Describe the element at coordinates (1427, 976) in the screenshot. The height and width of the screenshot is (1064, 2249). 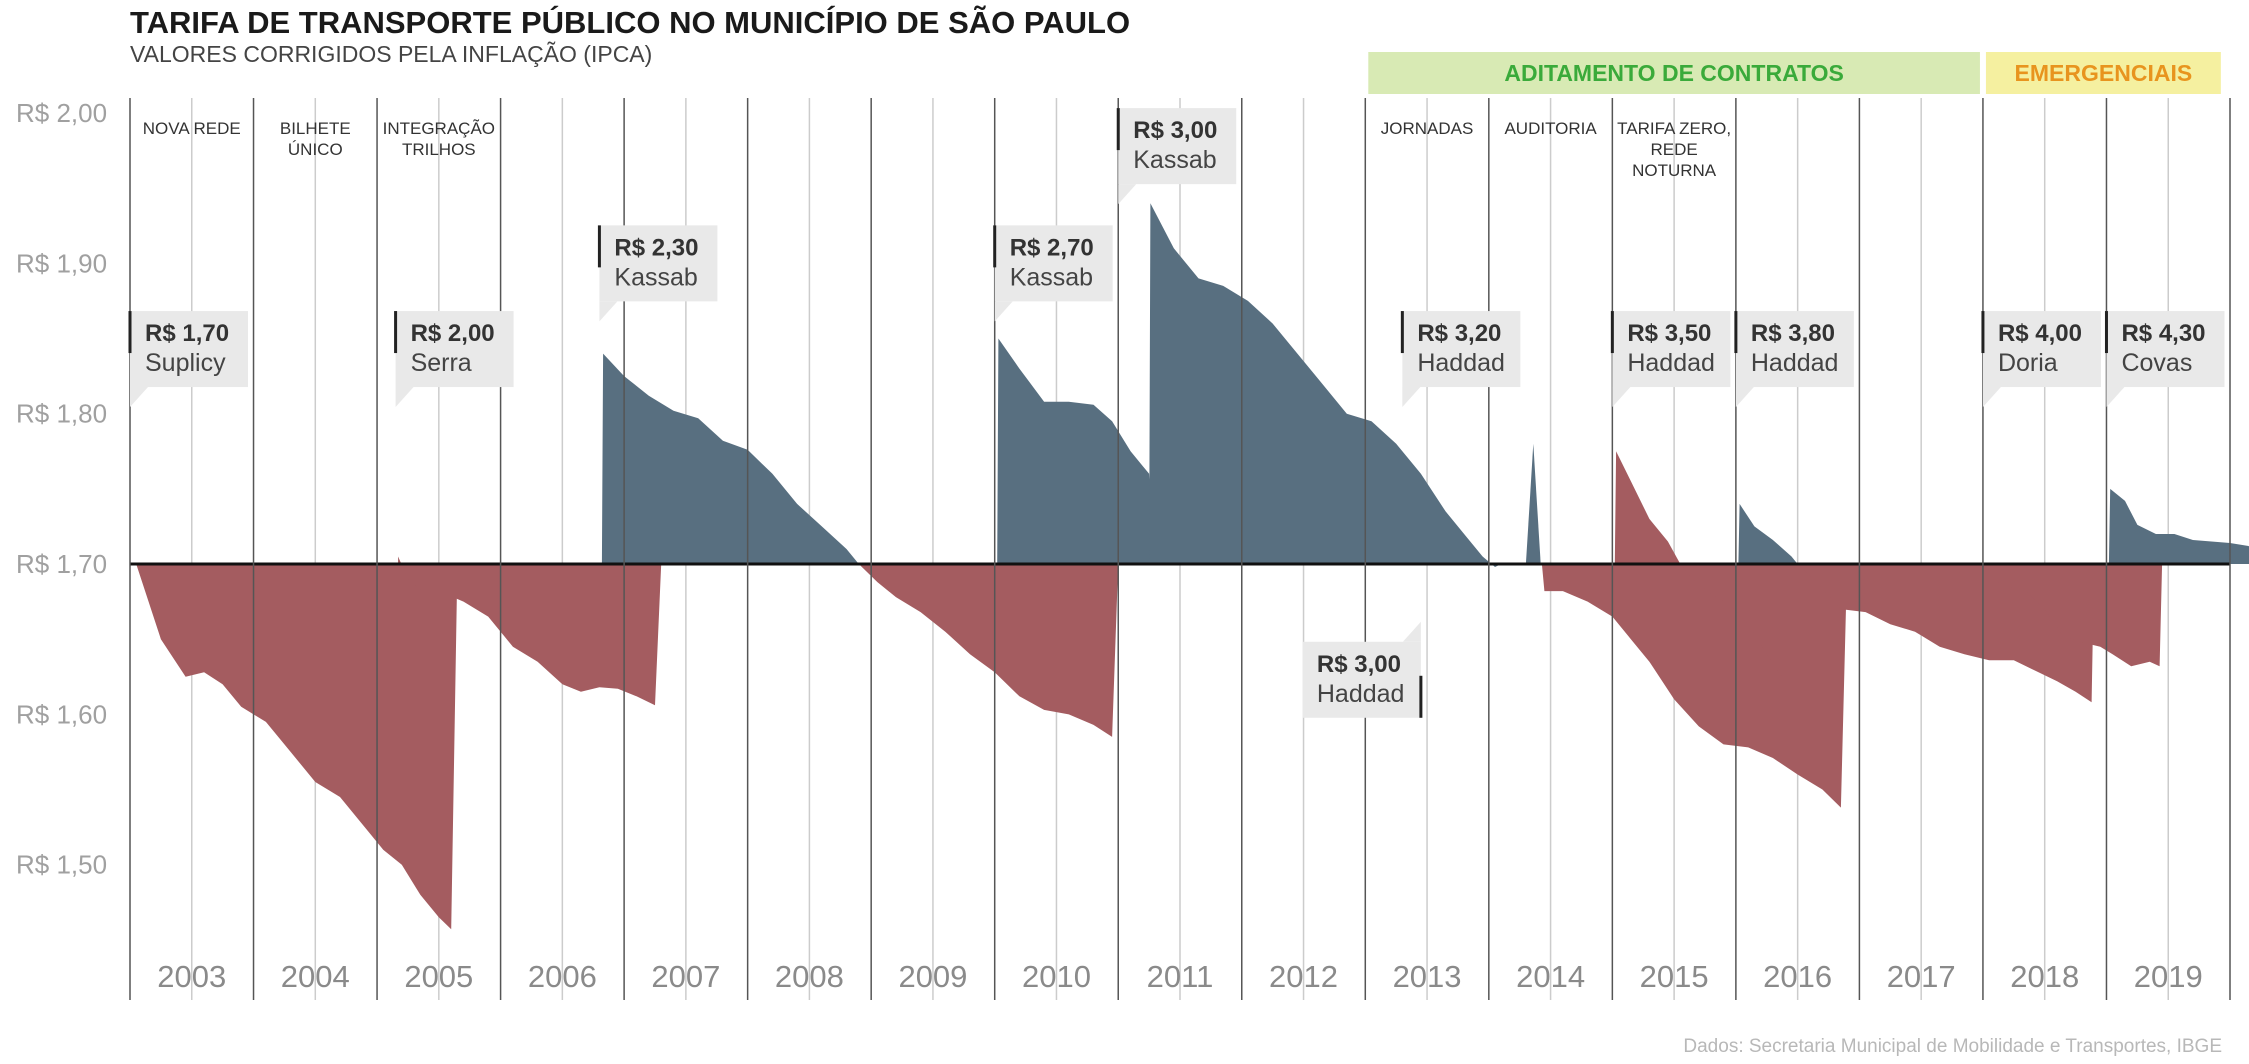
I see `x-tick-label: 2013` at that location.